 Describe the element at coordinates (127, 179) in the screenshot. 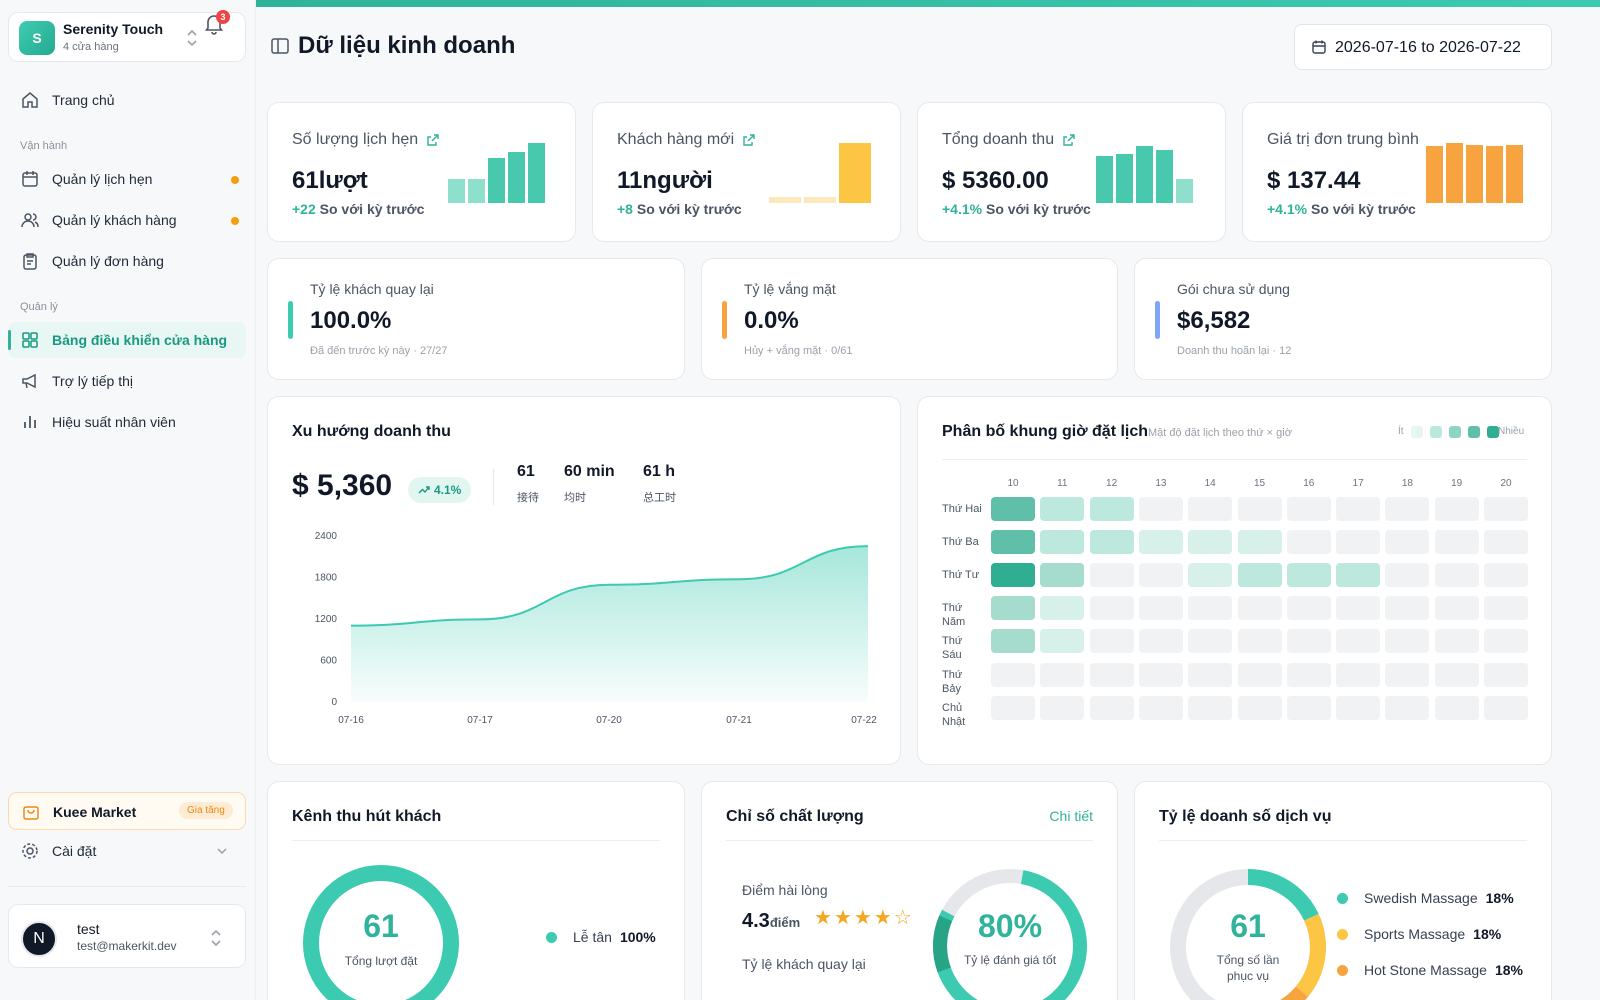

I see `nav-item-appointments: Quản lý lịch hẹn` at that location.